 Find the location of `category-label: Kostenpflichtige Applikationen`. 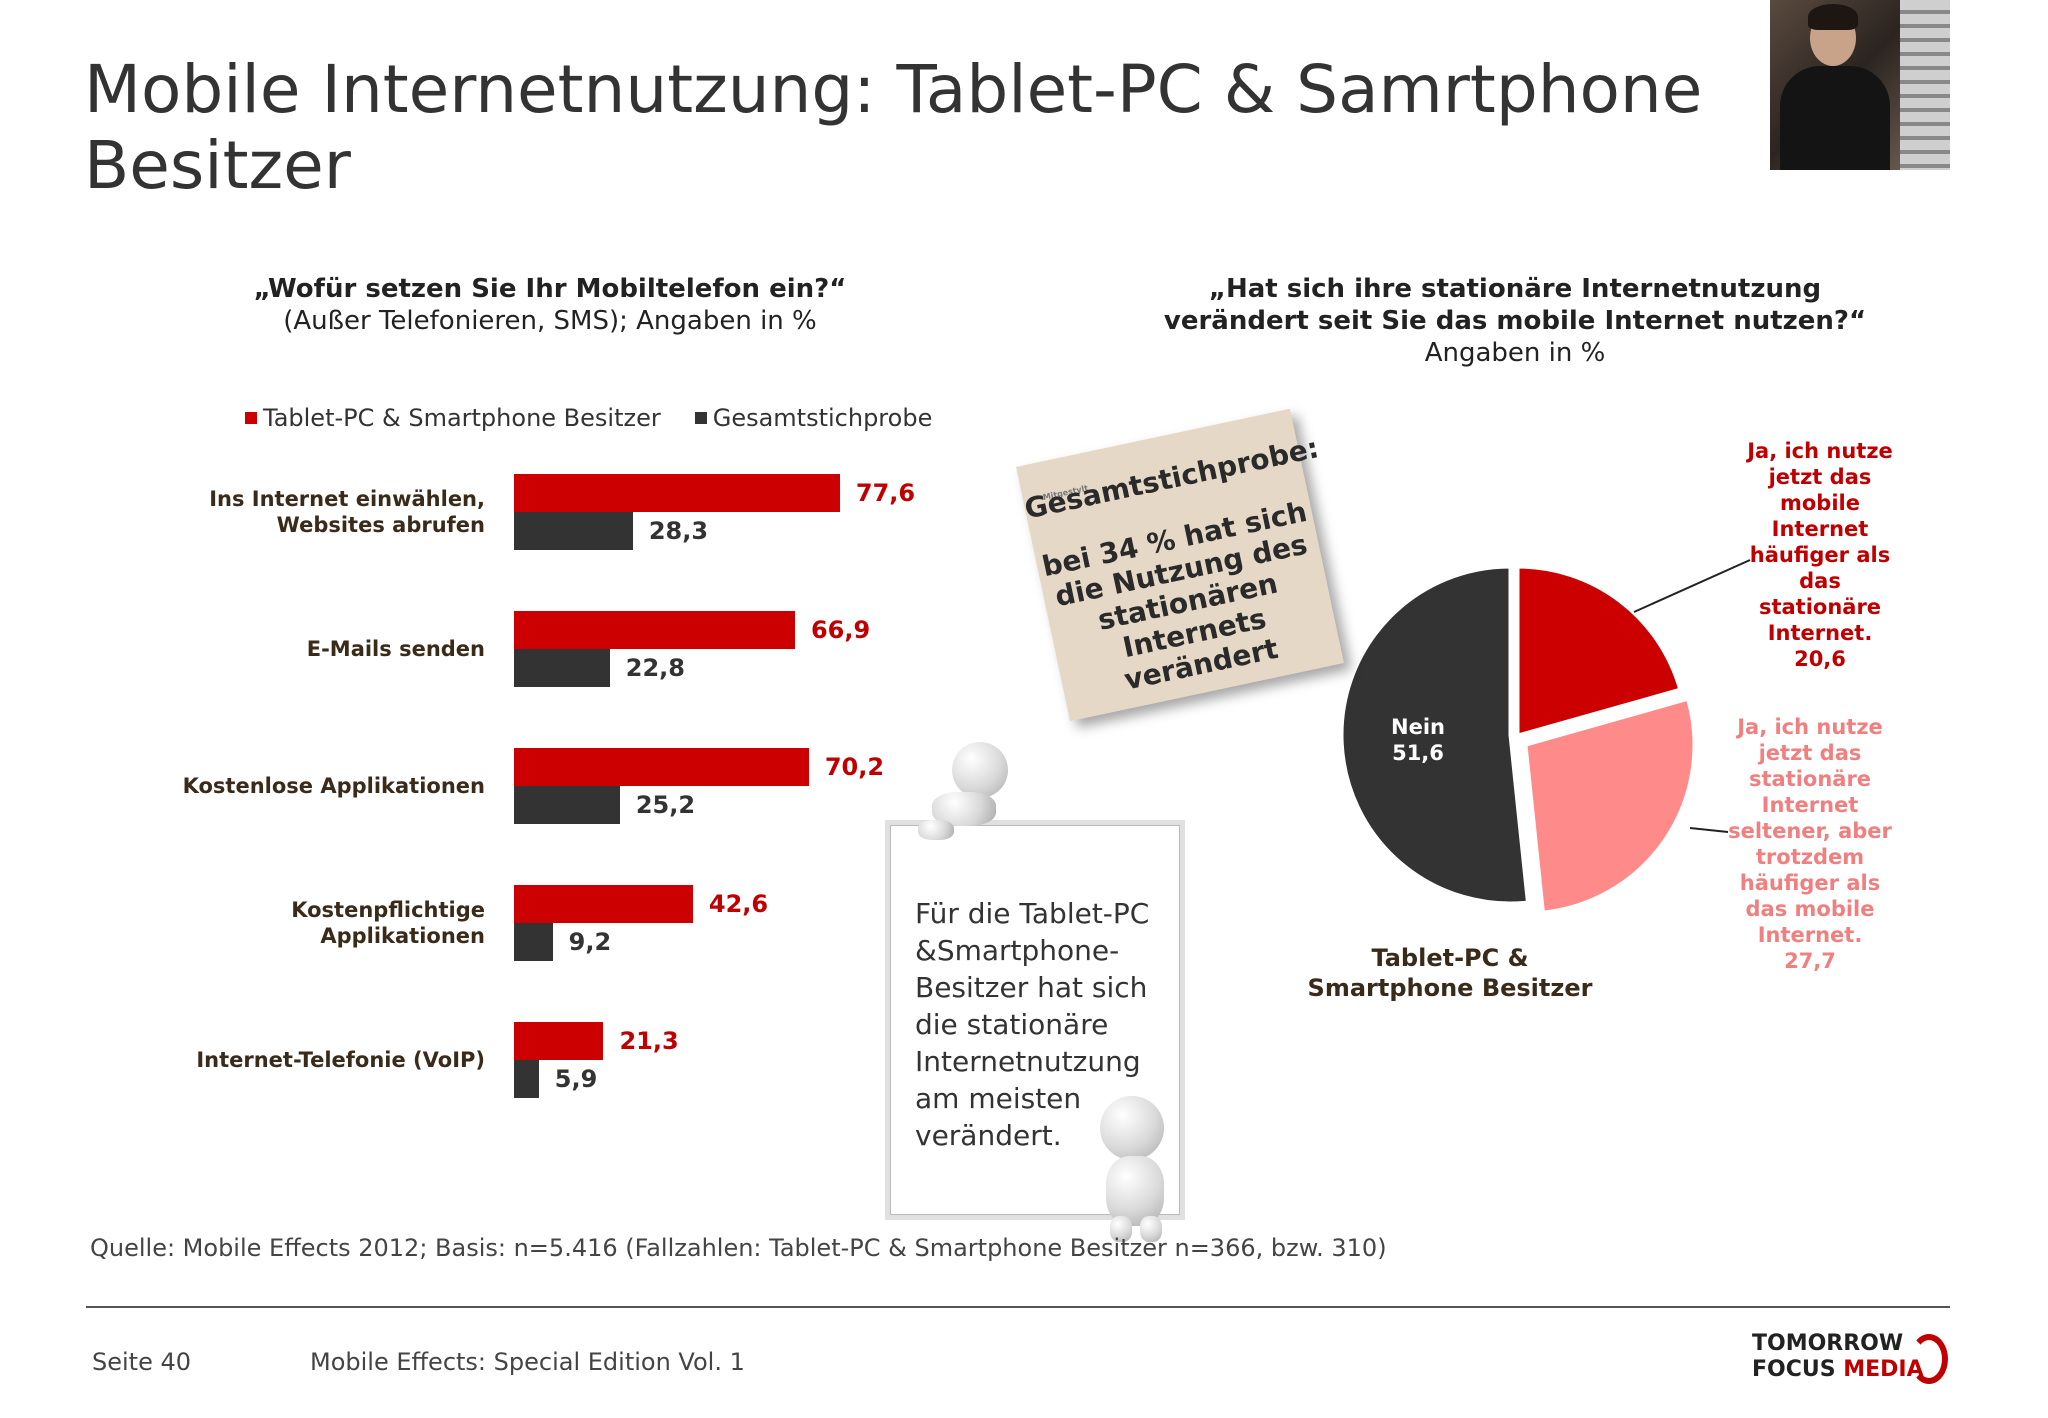

category-label: Kostenpflichtige Applikationen is located at coordinates (312, 923).